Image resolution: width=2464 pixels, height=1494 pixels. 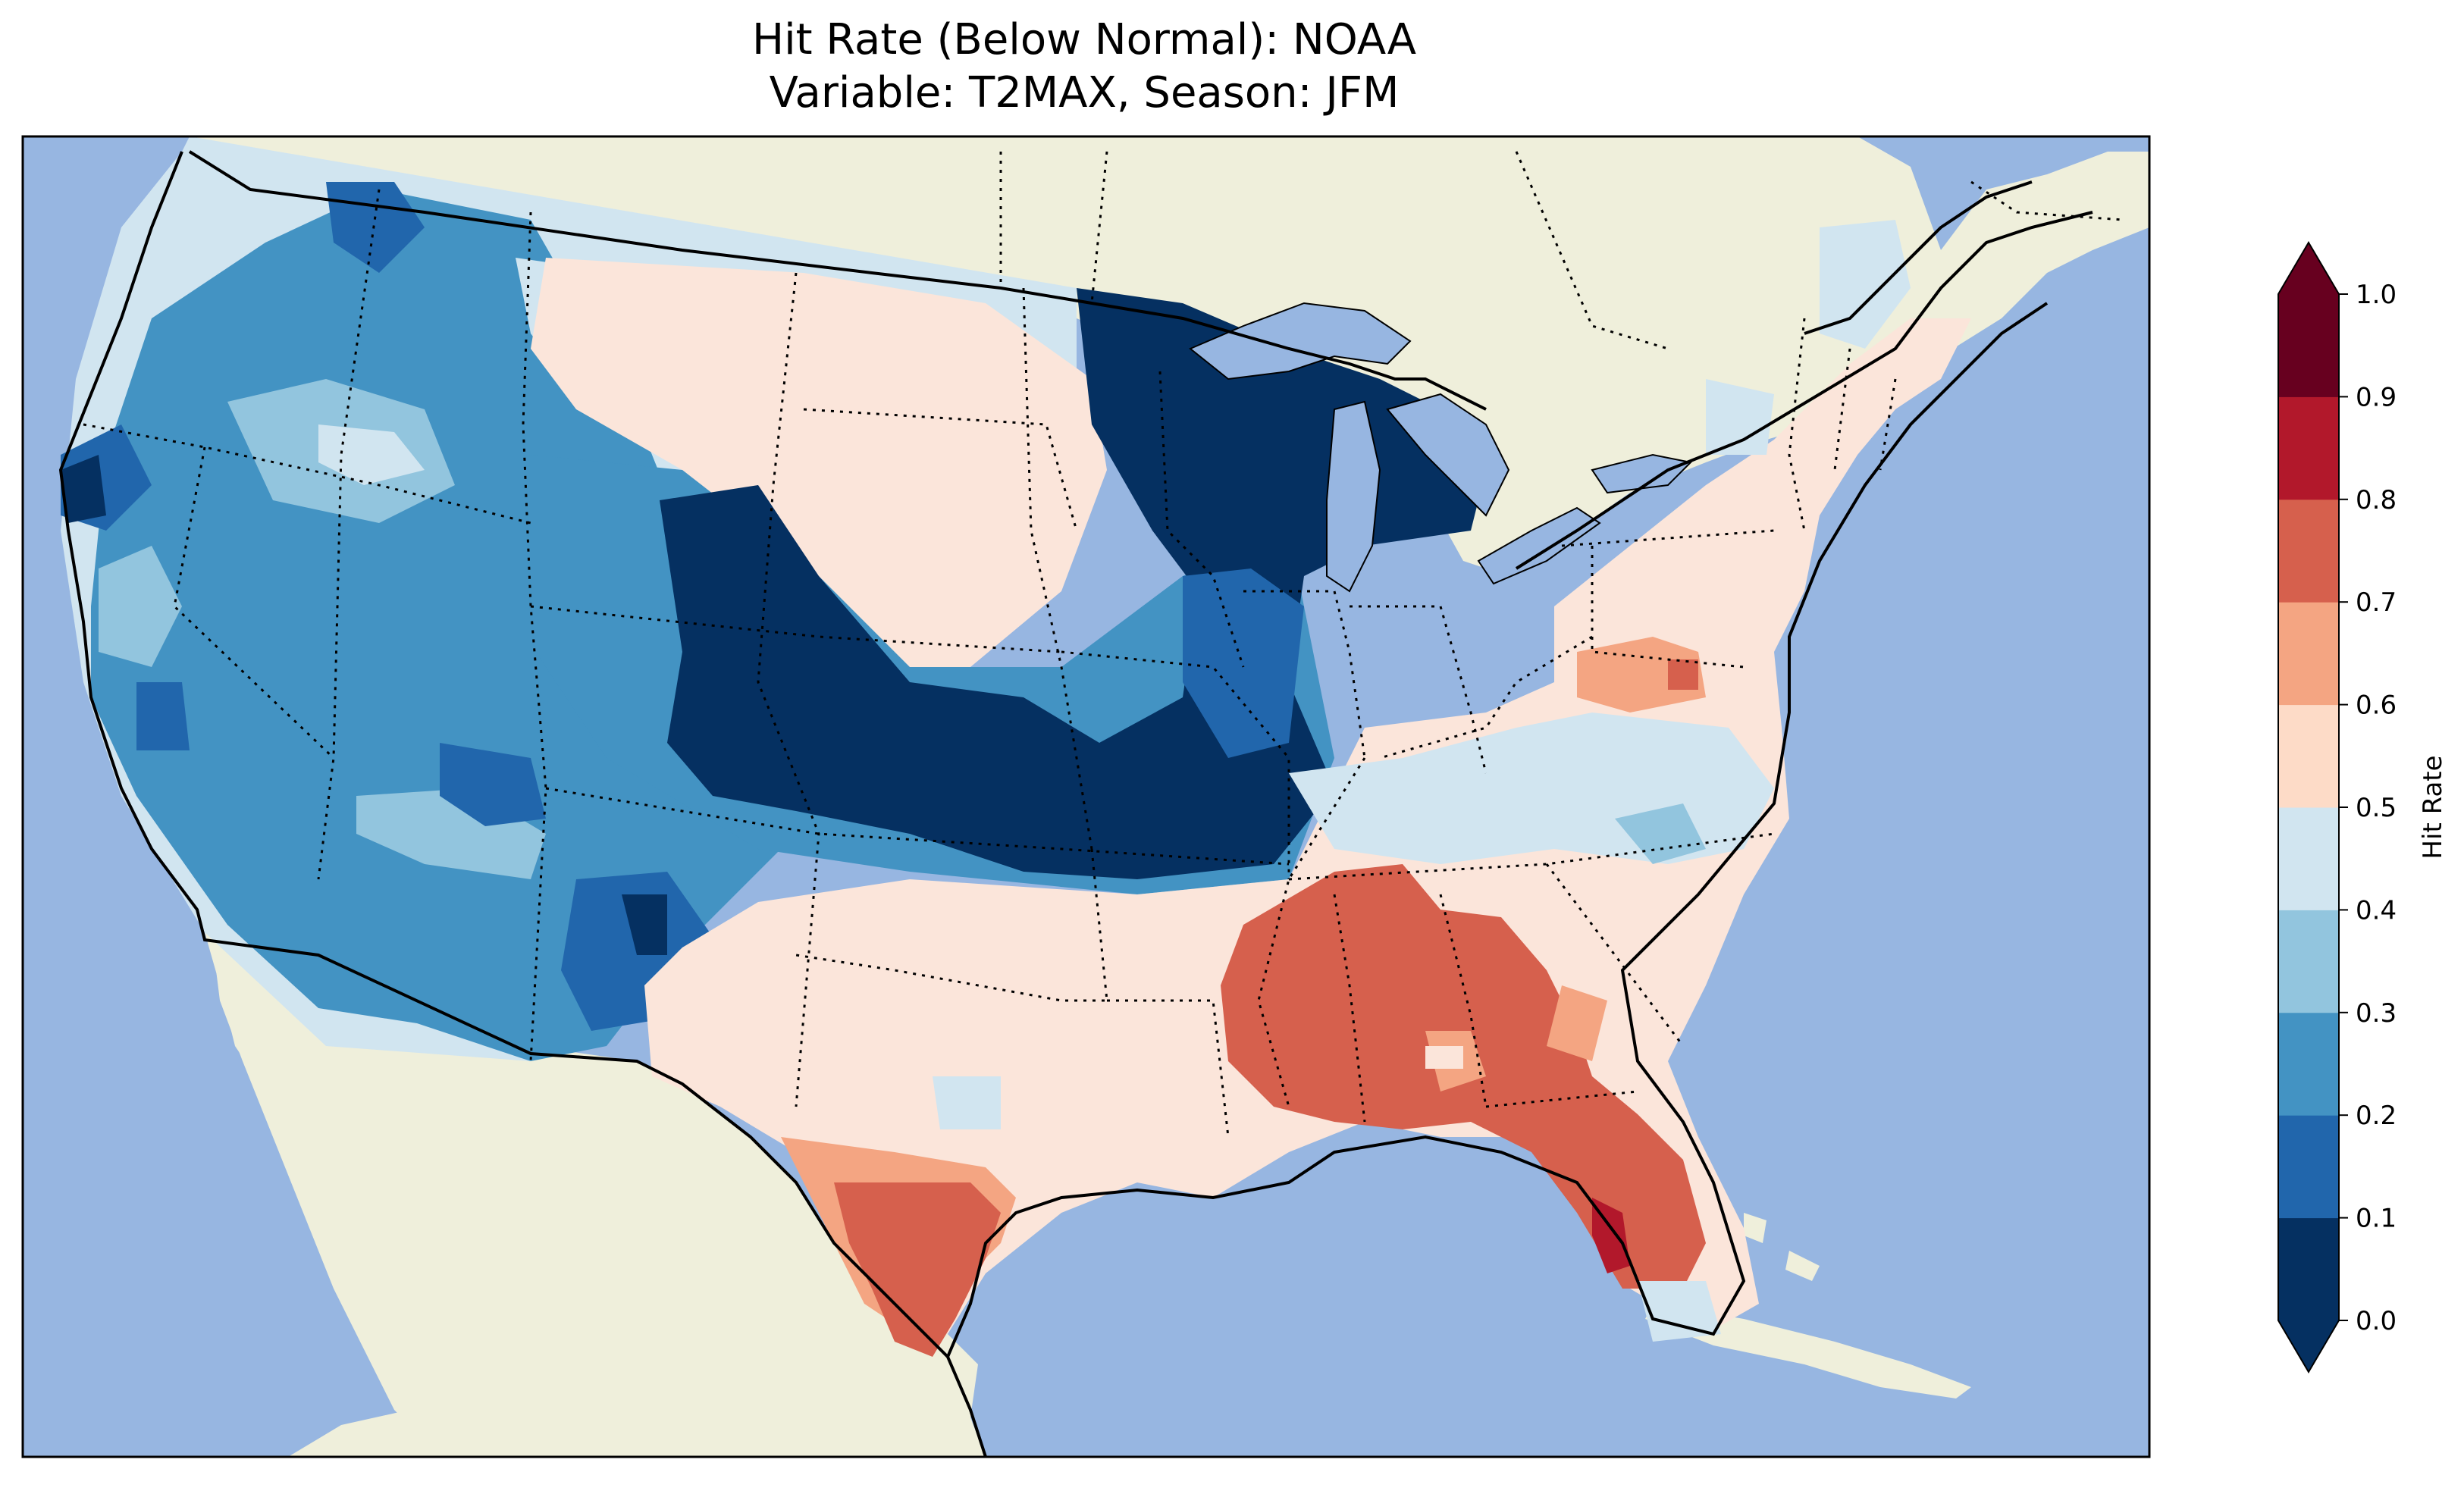 What do you see at coordinates (2377, 1116) in the screenshot?
I see `colorbar-tick-label: 0.2` at bounding box center [2377, 1116].